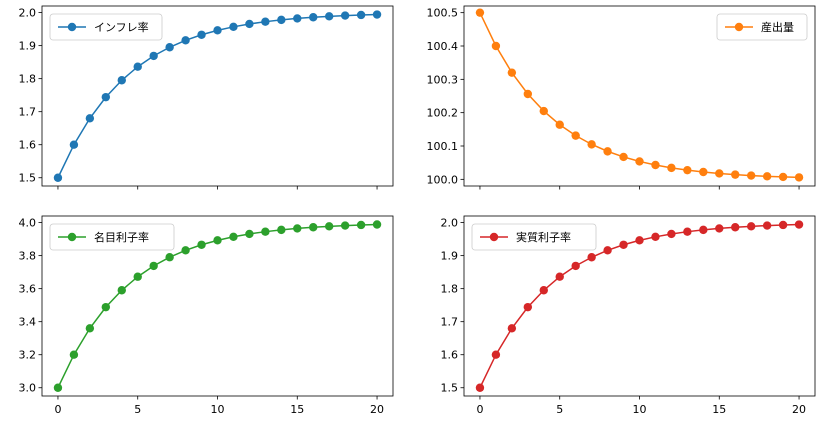 This screenshot has width=825, height=427. Describe the element at coordinates (121, 27) in the screenshot. I see `legend-label: インフレ率` at that location.